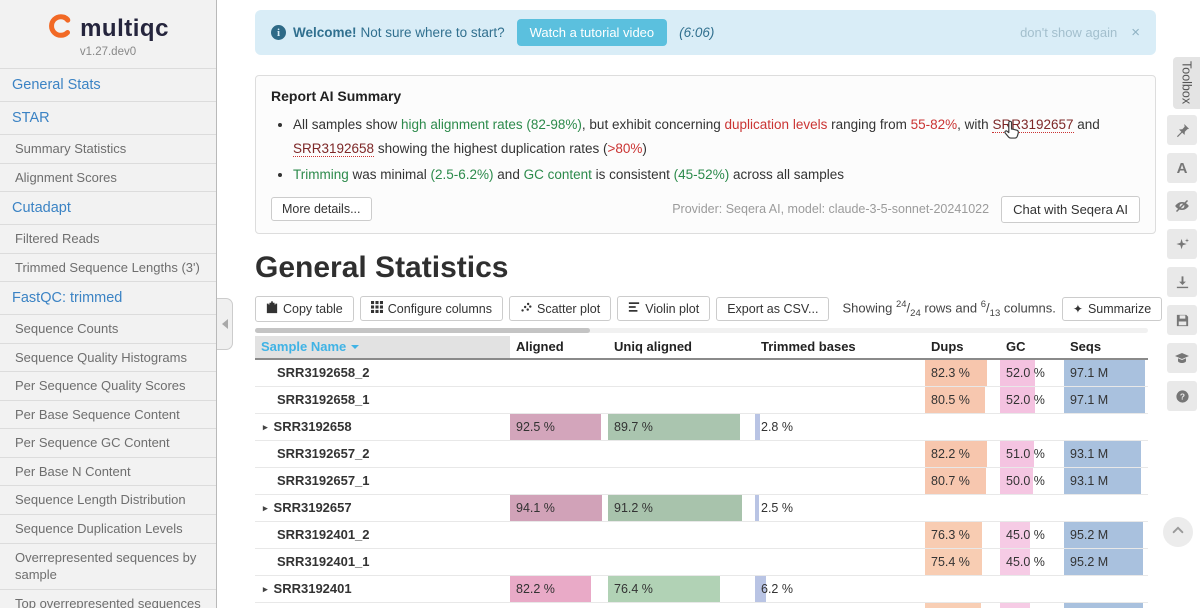 Image resolution: width=1200 pixels, height=608 pixels. Describe the element at coordinates (701, 562) in the screenshot. I see `table-row: SRR3192401_1 75.4 % 45.0 % 95.2 M` at that location.